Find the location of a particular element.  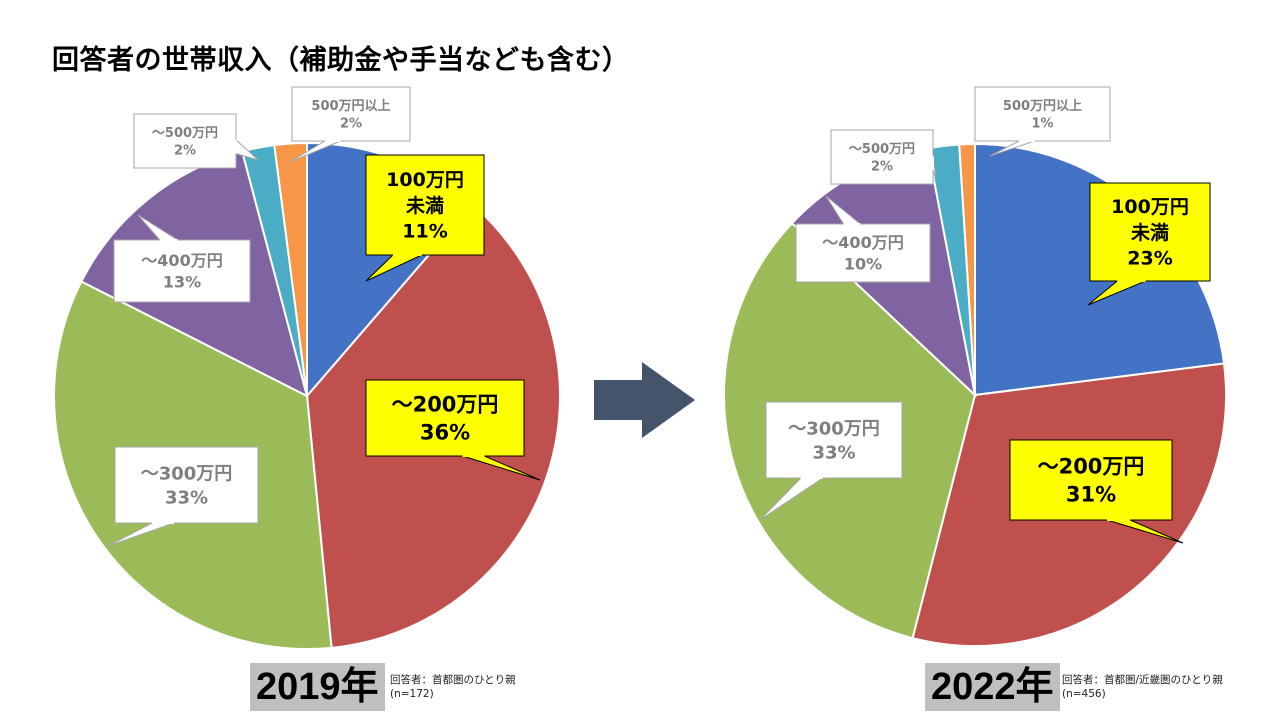

sample-size-note: (n=172) is located at coordinates (412, 694).